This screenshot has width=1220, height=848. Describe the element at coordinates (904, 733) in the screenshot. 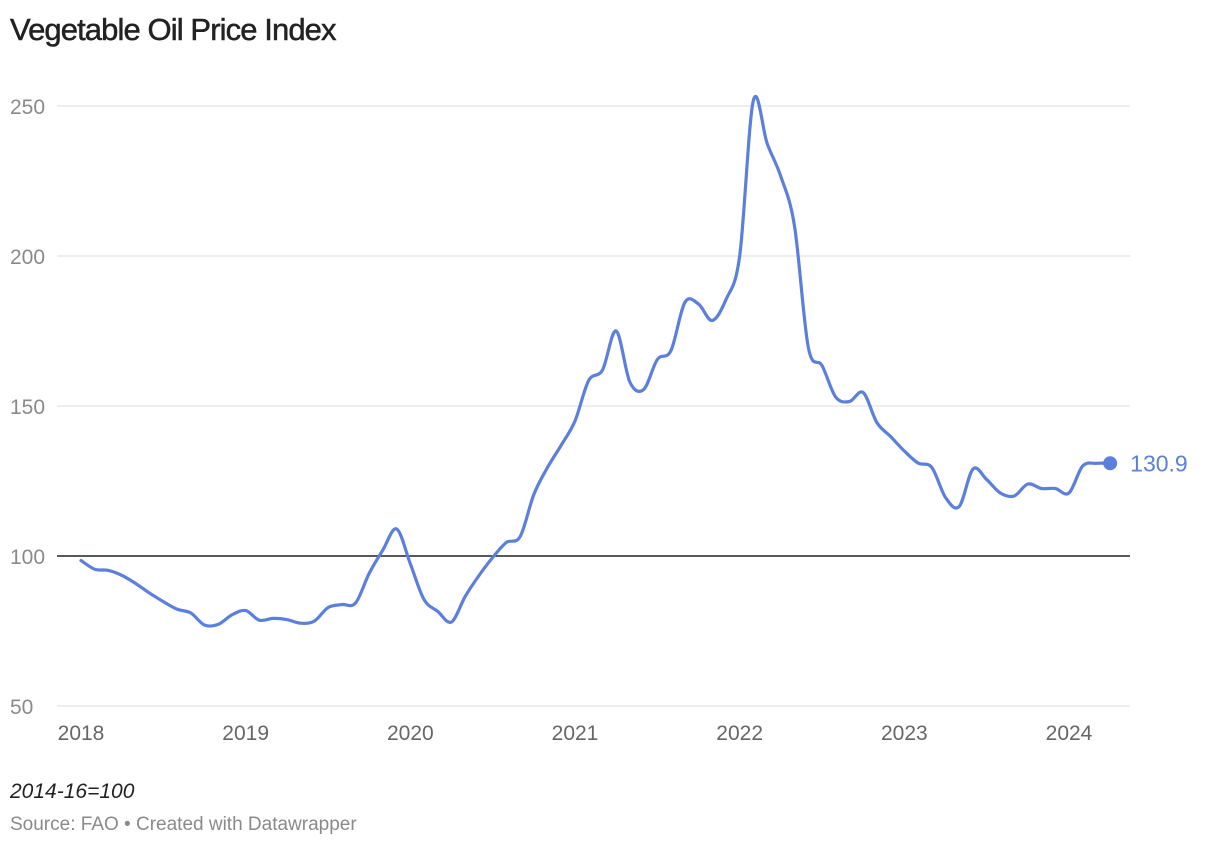

I see `x-tick-label-2023: 2023` at that location.